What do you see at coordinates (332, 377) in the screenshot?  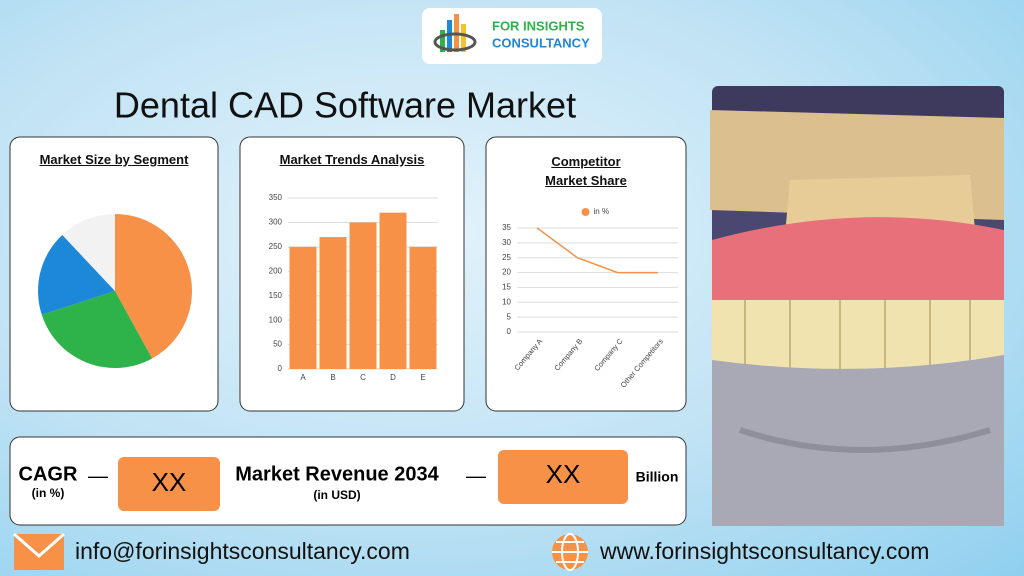 I see `x-tick-label: B` at bounding box center [332, 377].